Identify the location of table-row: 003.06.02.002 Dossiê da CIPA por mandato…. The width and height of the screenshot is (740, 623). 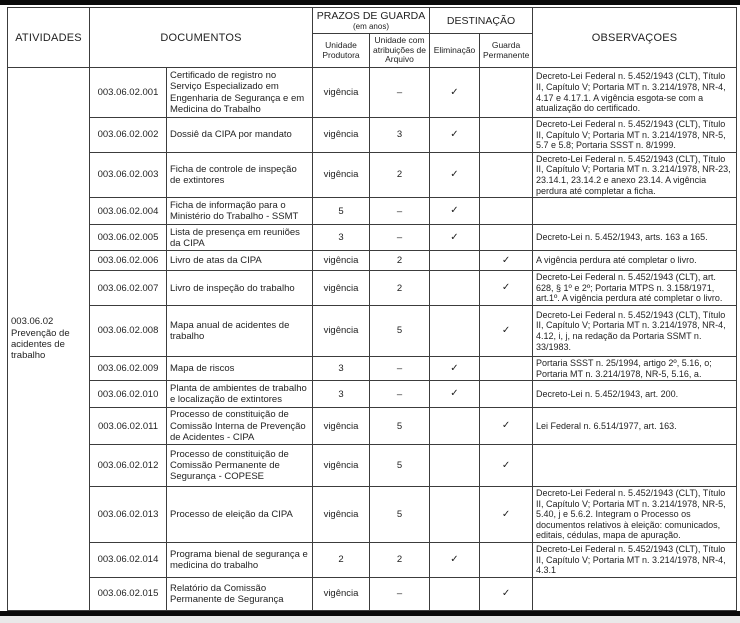
(373, 135).